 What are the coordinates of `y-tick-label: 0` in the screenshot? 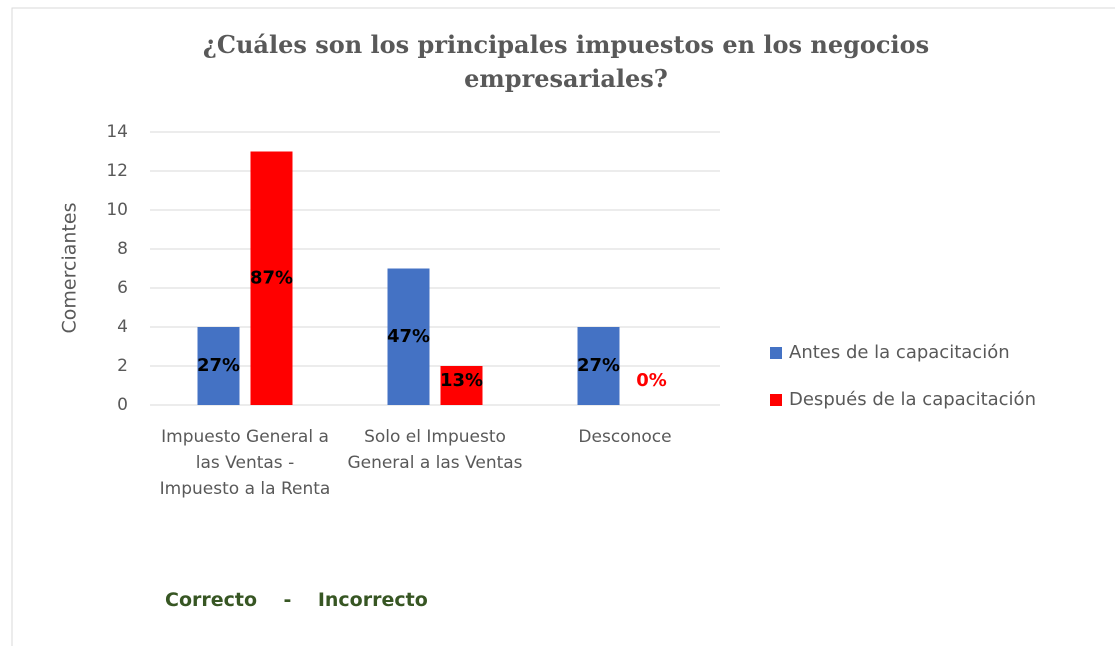 It's located at (122, 405).